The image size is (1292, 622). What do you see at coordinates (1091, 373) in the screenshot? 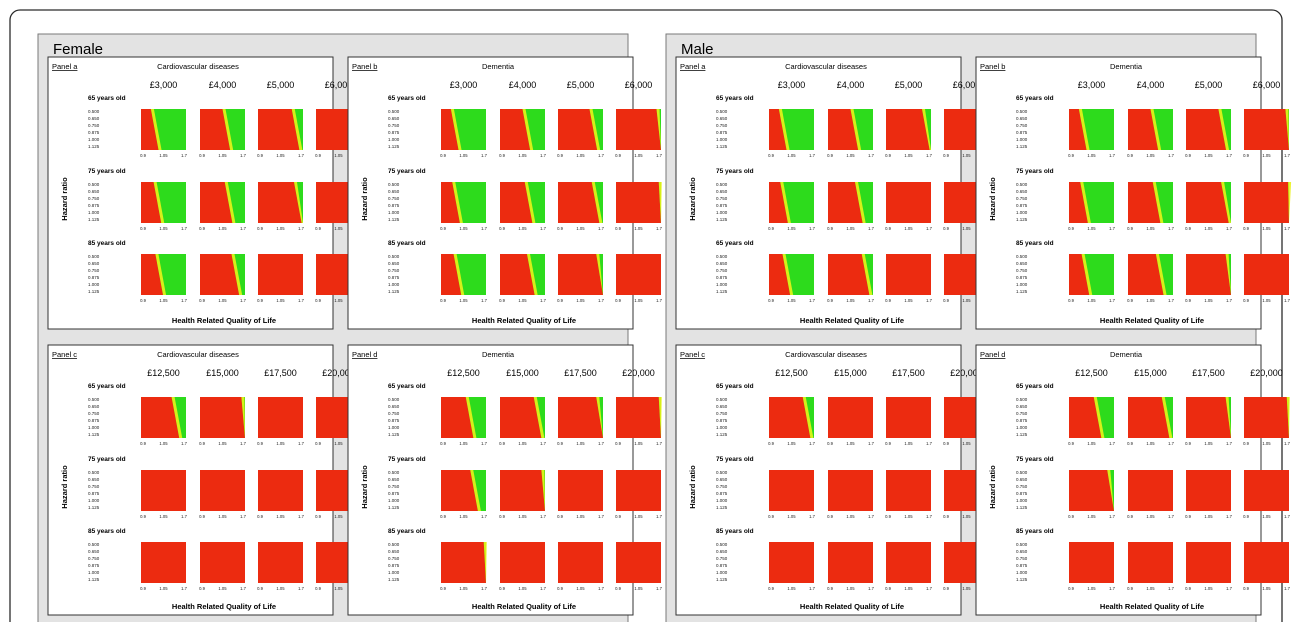
I see `cost-header: £12,500` at bounding box center [1091, 373].